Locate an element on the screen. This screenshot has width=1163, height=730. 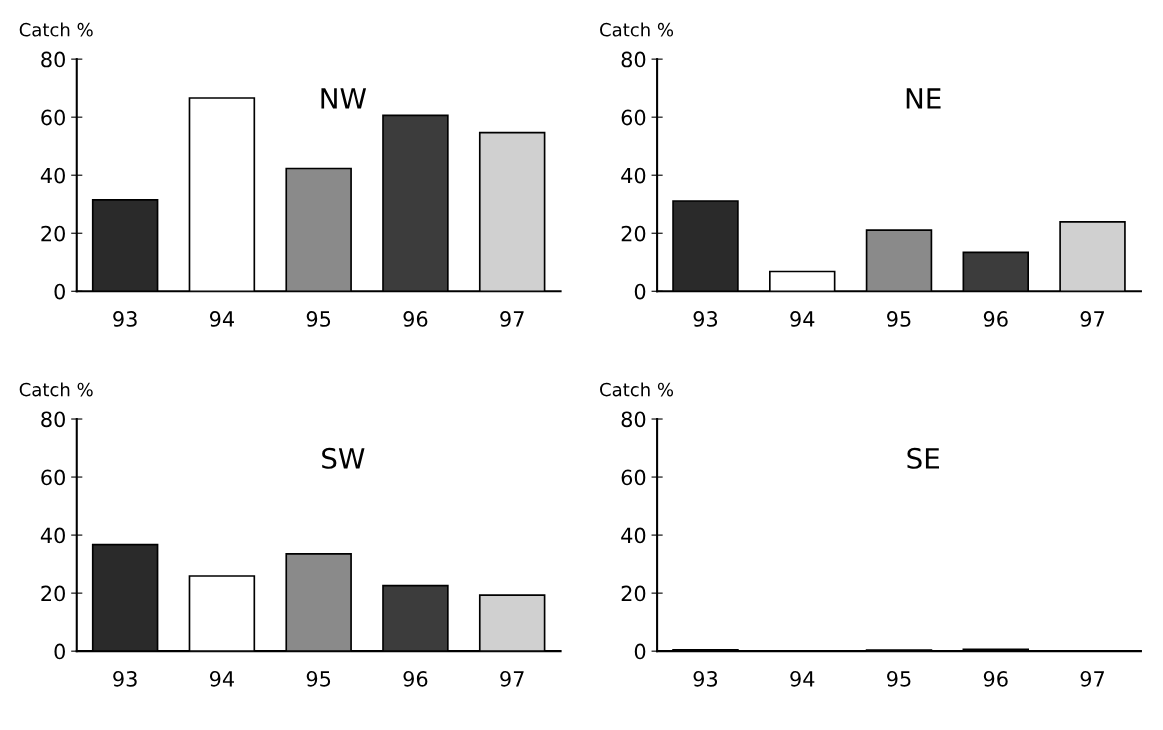
text: SW is located at coordinates (343, 458).